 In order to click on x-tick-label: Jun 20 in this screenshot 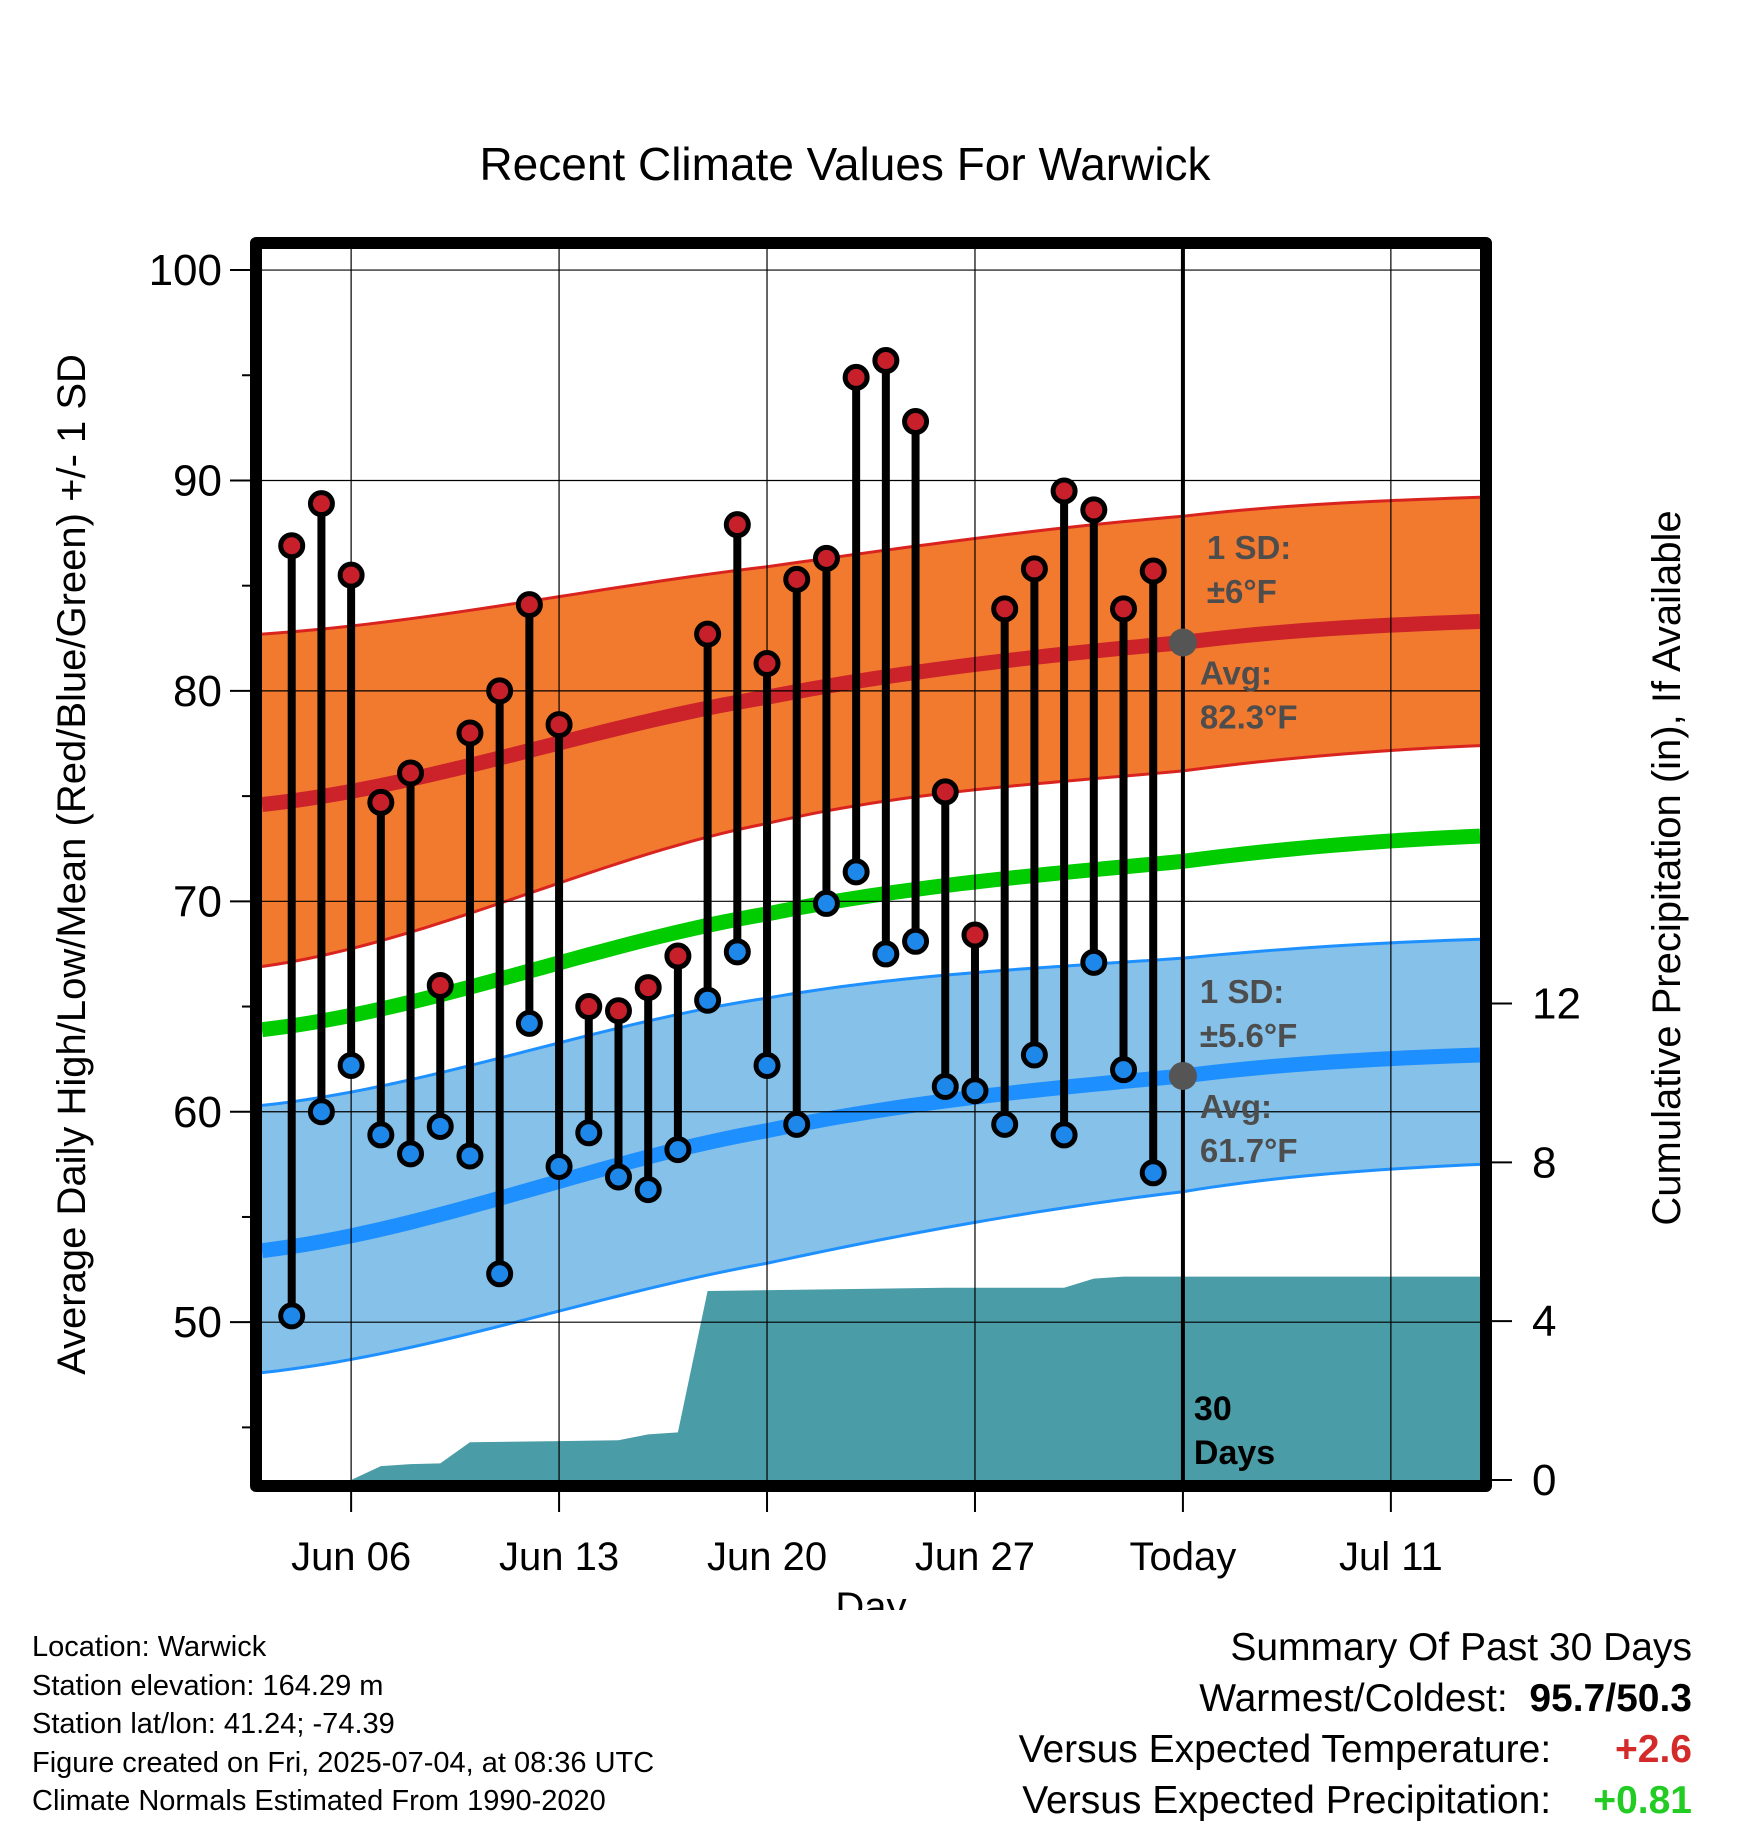, I will do `click(767, 1557)`.